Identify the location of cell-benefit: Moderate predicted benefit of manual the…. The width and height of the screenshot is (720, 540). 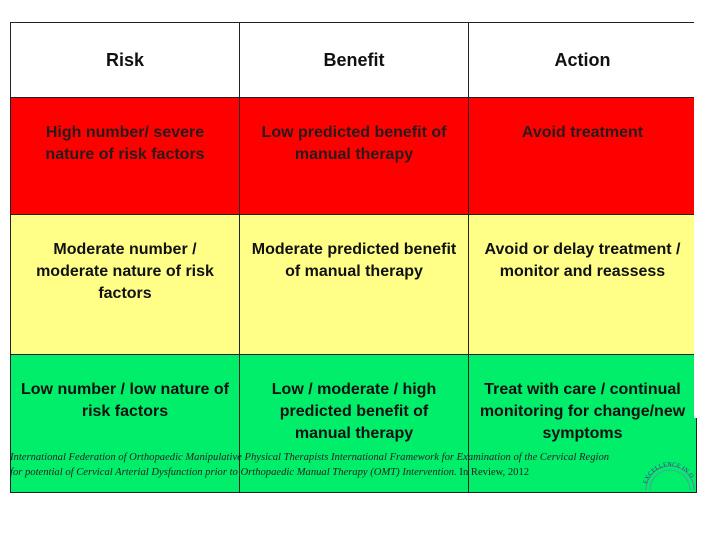
(354, 284).